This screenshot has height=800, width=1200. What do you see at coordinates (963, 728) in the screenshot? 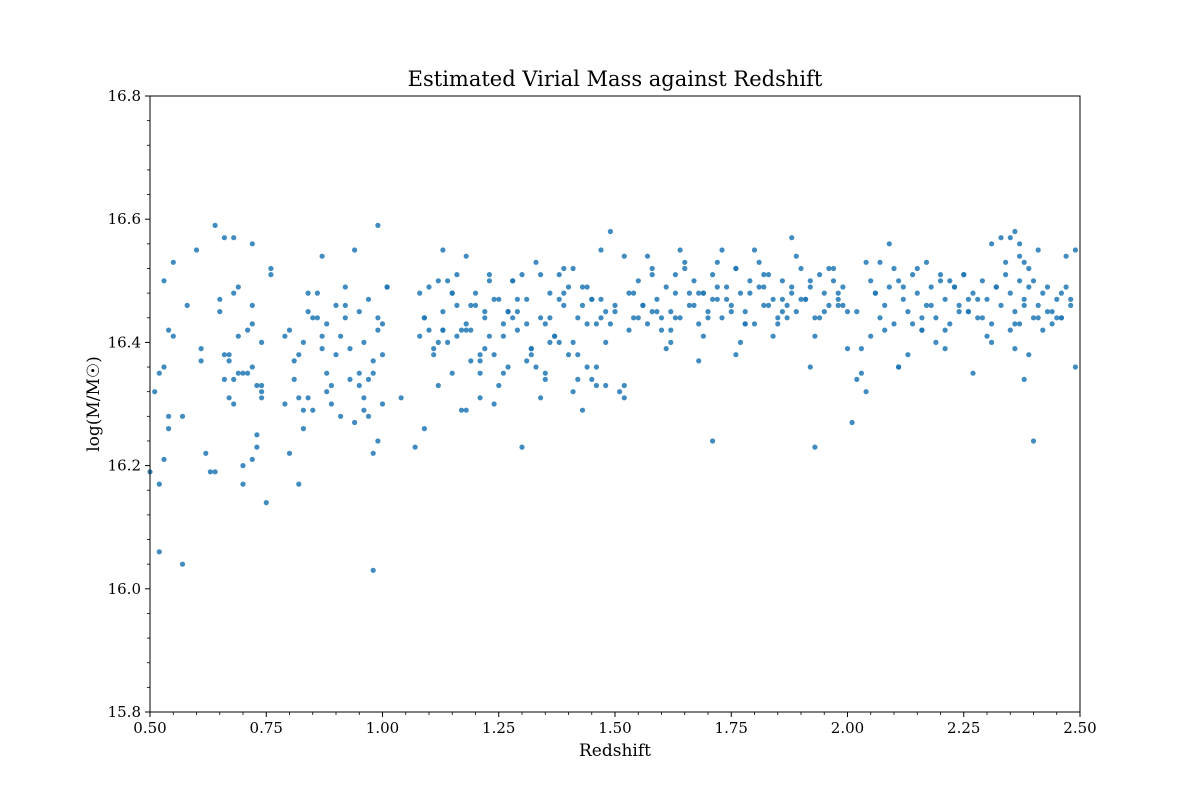
I see `x-tick-label: 2.25` at bounding box center [963, 728].